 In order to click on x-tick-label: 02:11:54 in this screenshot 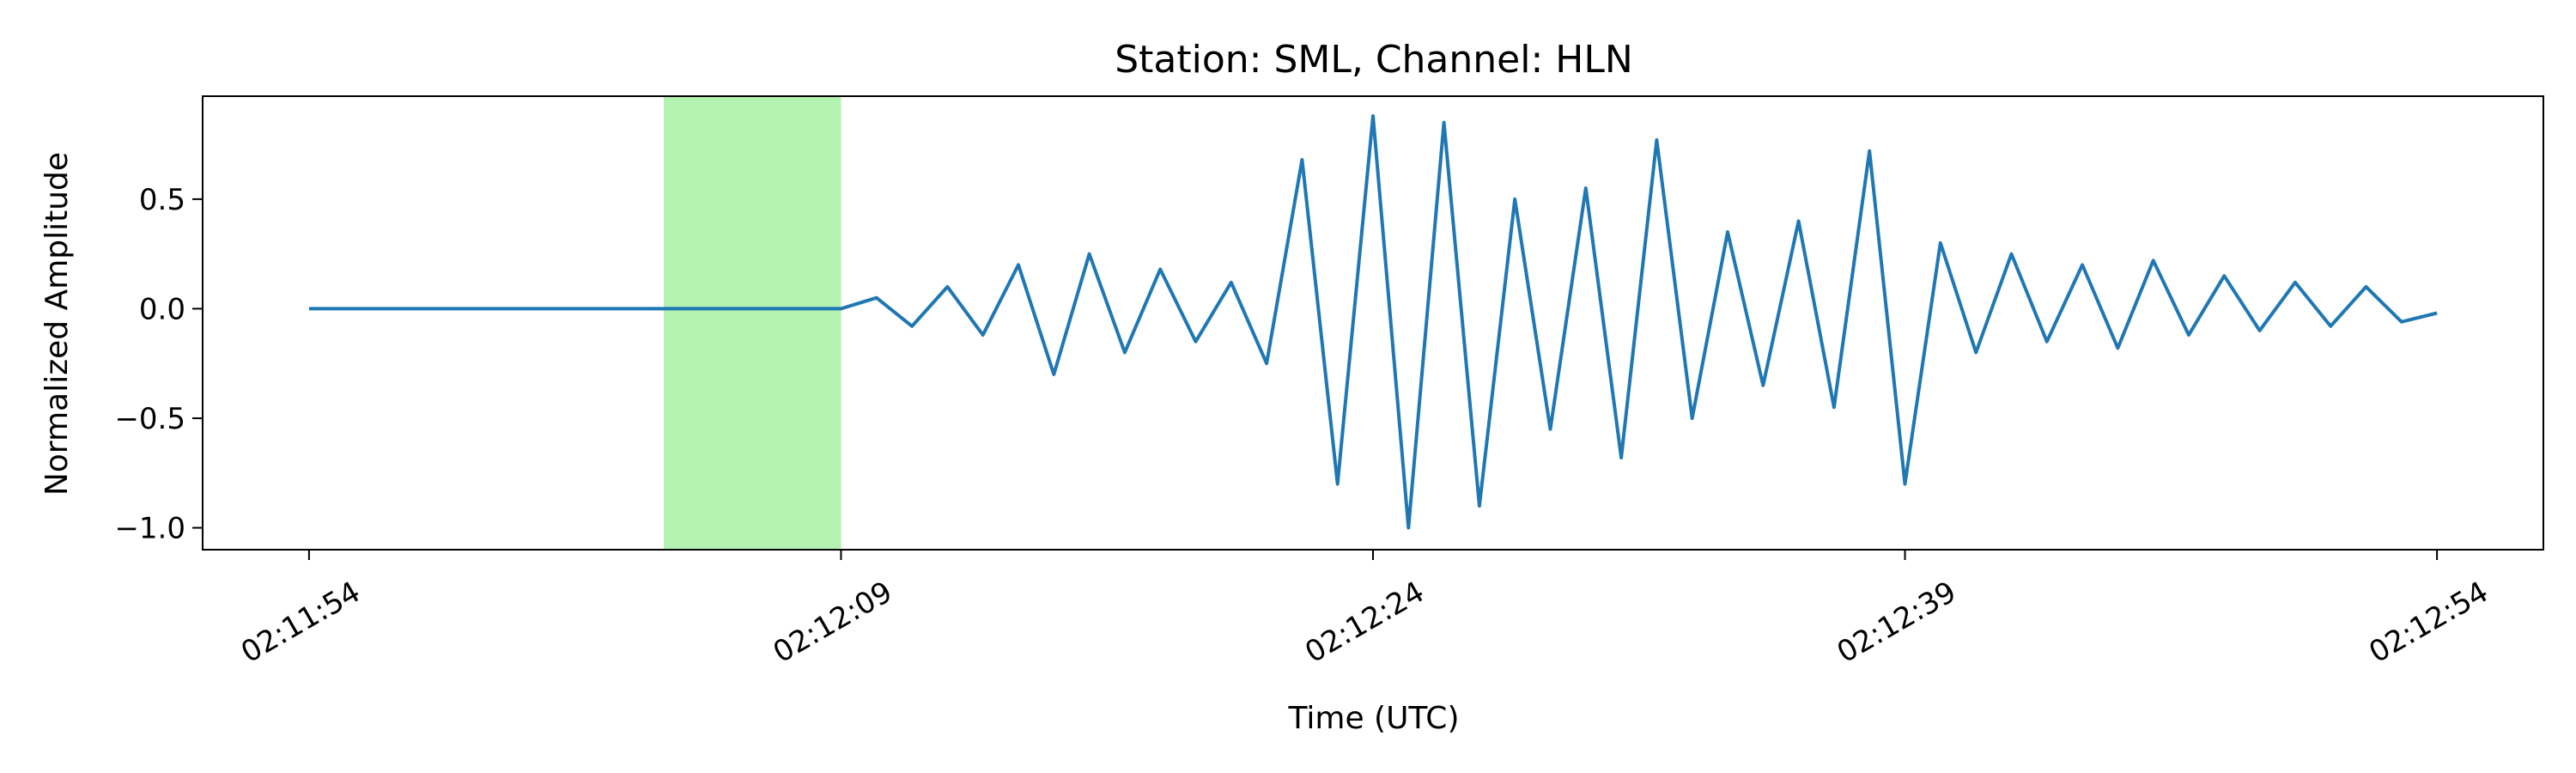, I will do `click(301, 622)`.